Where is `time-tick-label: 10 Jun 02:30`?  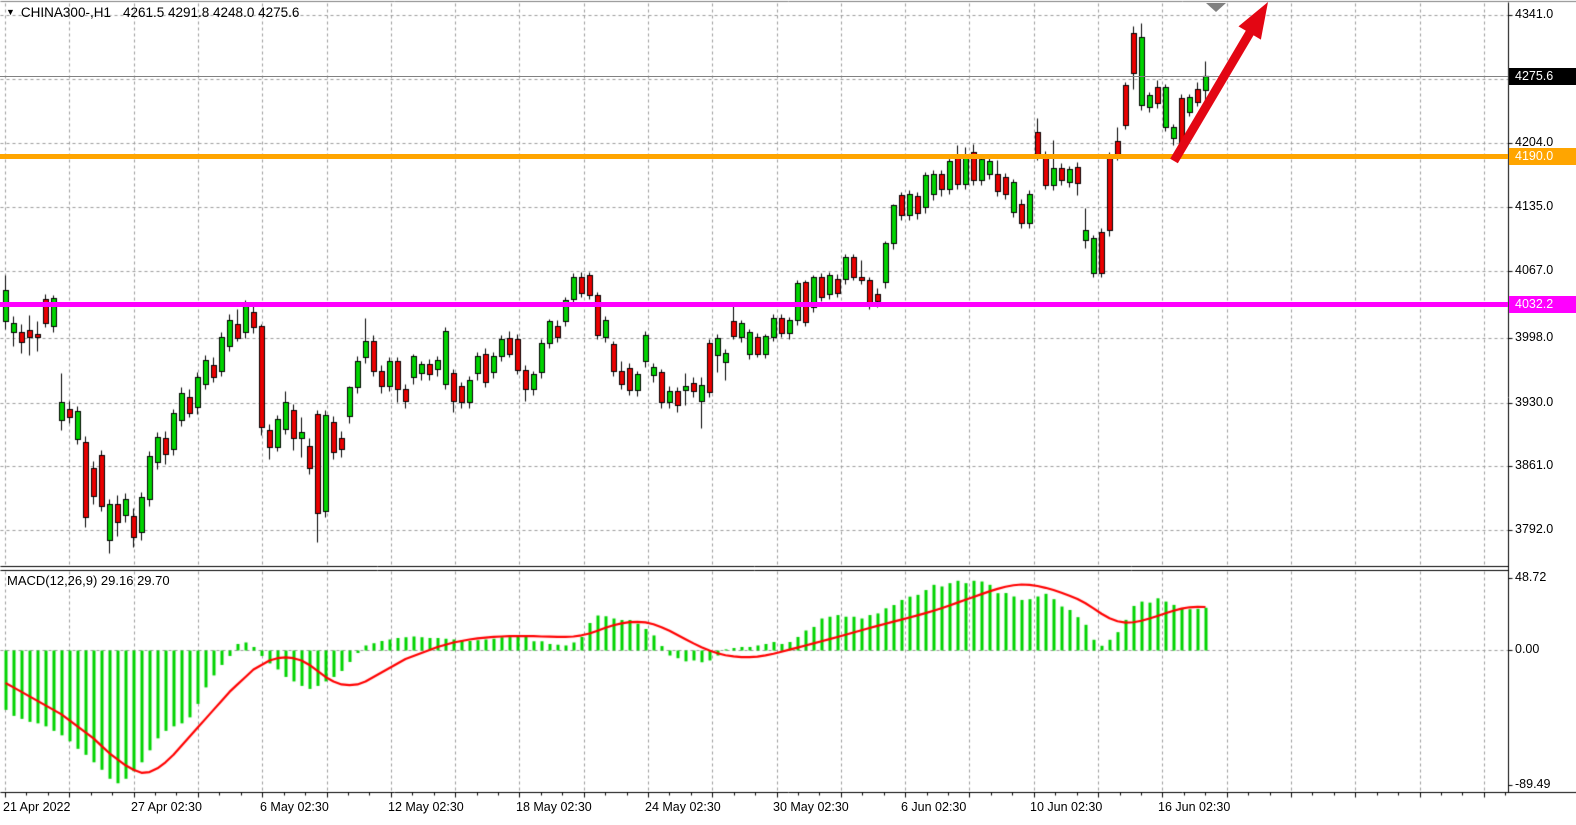
time-tick-label: 10 Jun 02:30 is located at coordinates (1066, 807).